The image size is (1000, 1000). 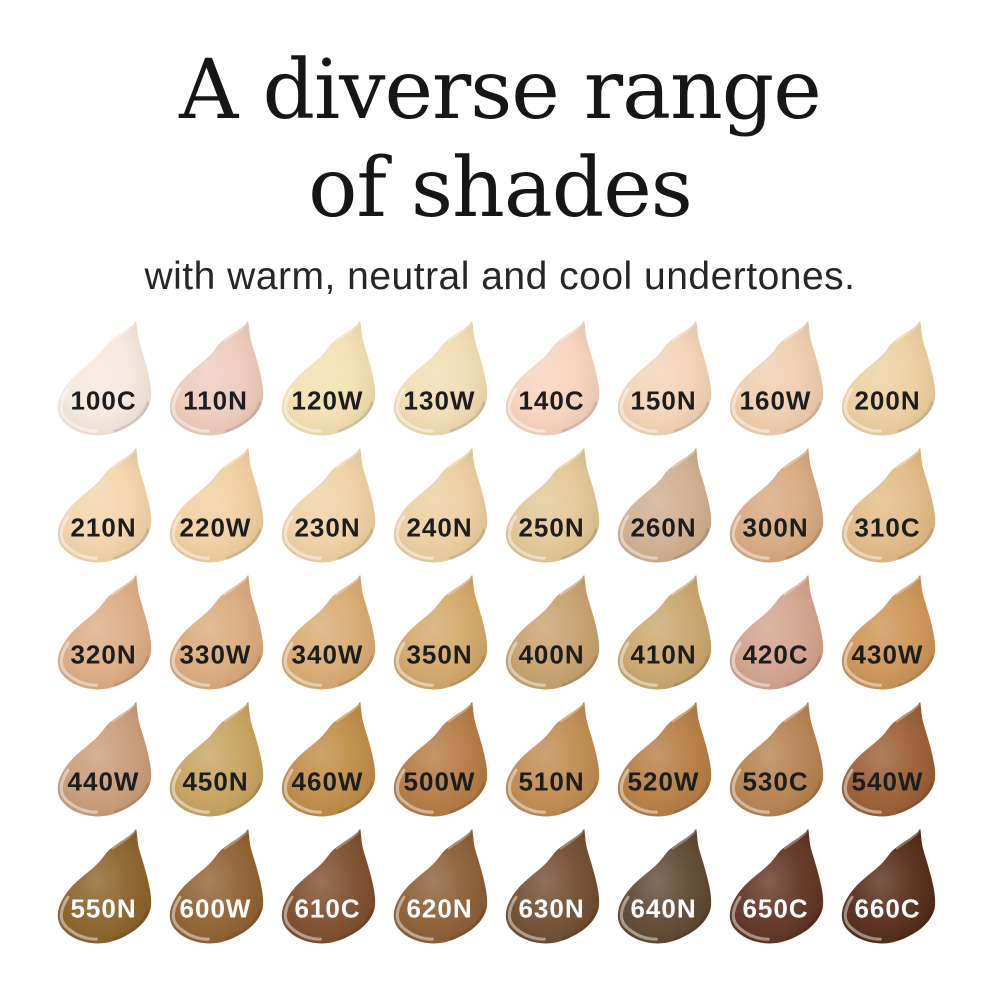 I want to click on shade-code-label: 340W, so click(x=327, y=654).